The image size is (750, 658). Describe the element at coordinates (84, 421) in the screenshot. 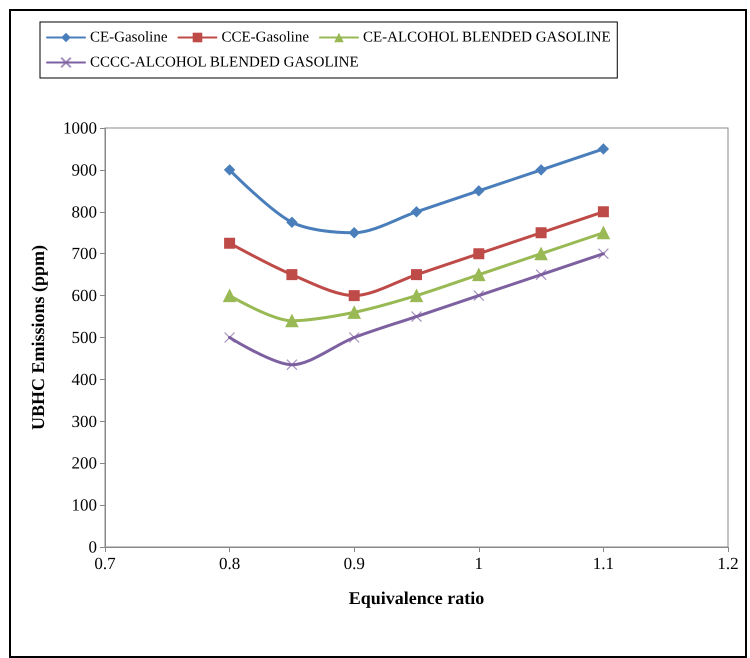

I see `y-tick-label: 300` at that location.